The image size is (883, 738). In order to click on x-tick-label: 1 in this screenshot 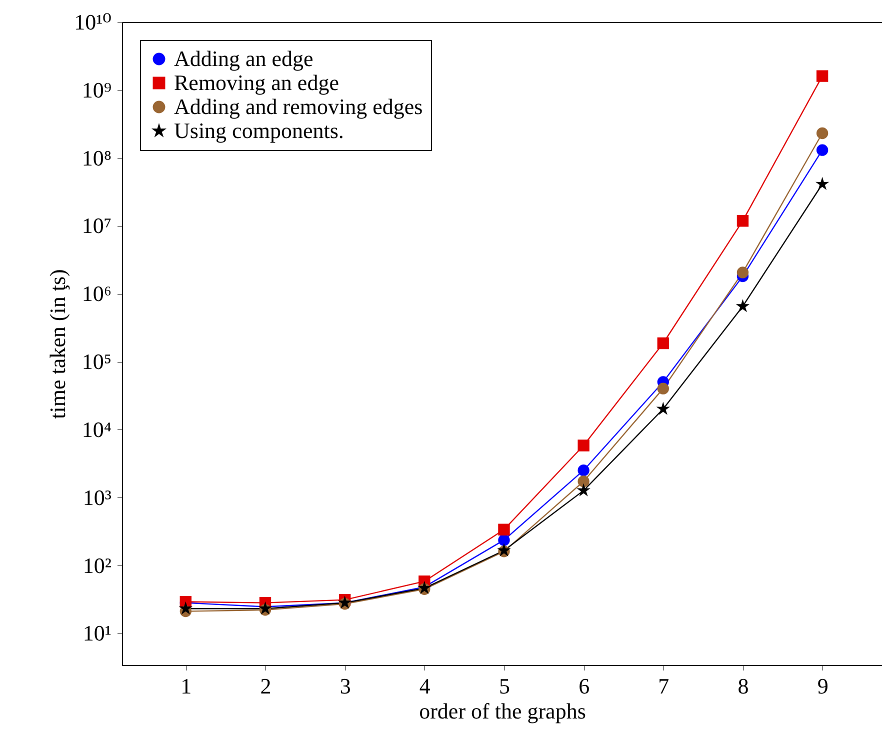, I will do `click(186, 686)`.